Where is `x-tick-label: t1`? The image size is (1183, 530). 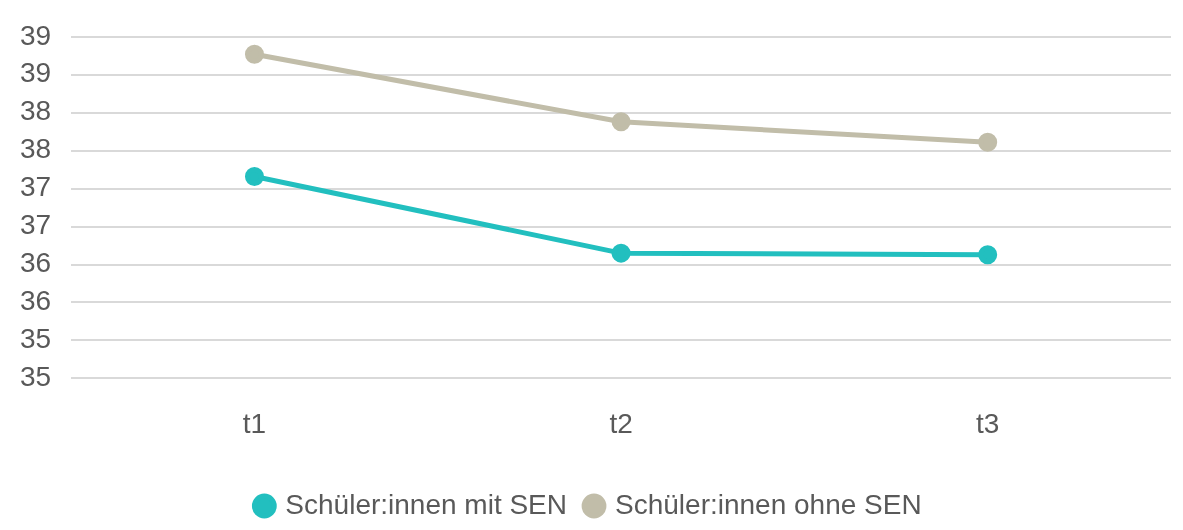
x-tick-label: t1 is located at coordinates (254, 423).